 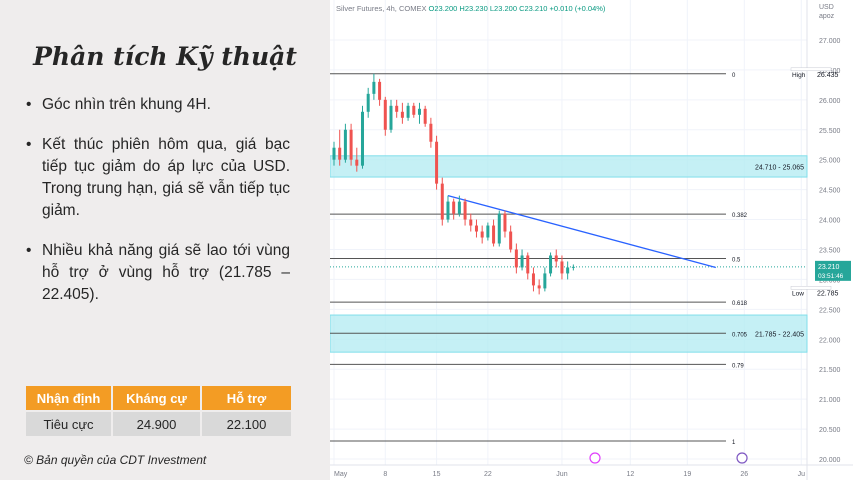 What do you see at coordinates (826, 7) in the screenshot?
I see `currency-code: USD` at bounding box center [826, 7].